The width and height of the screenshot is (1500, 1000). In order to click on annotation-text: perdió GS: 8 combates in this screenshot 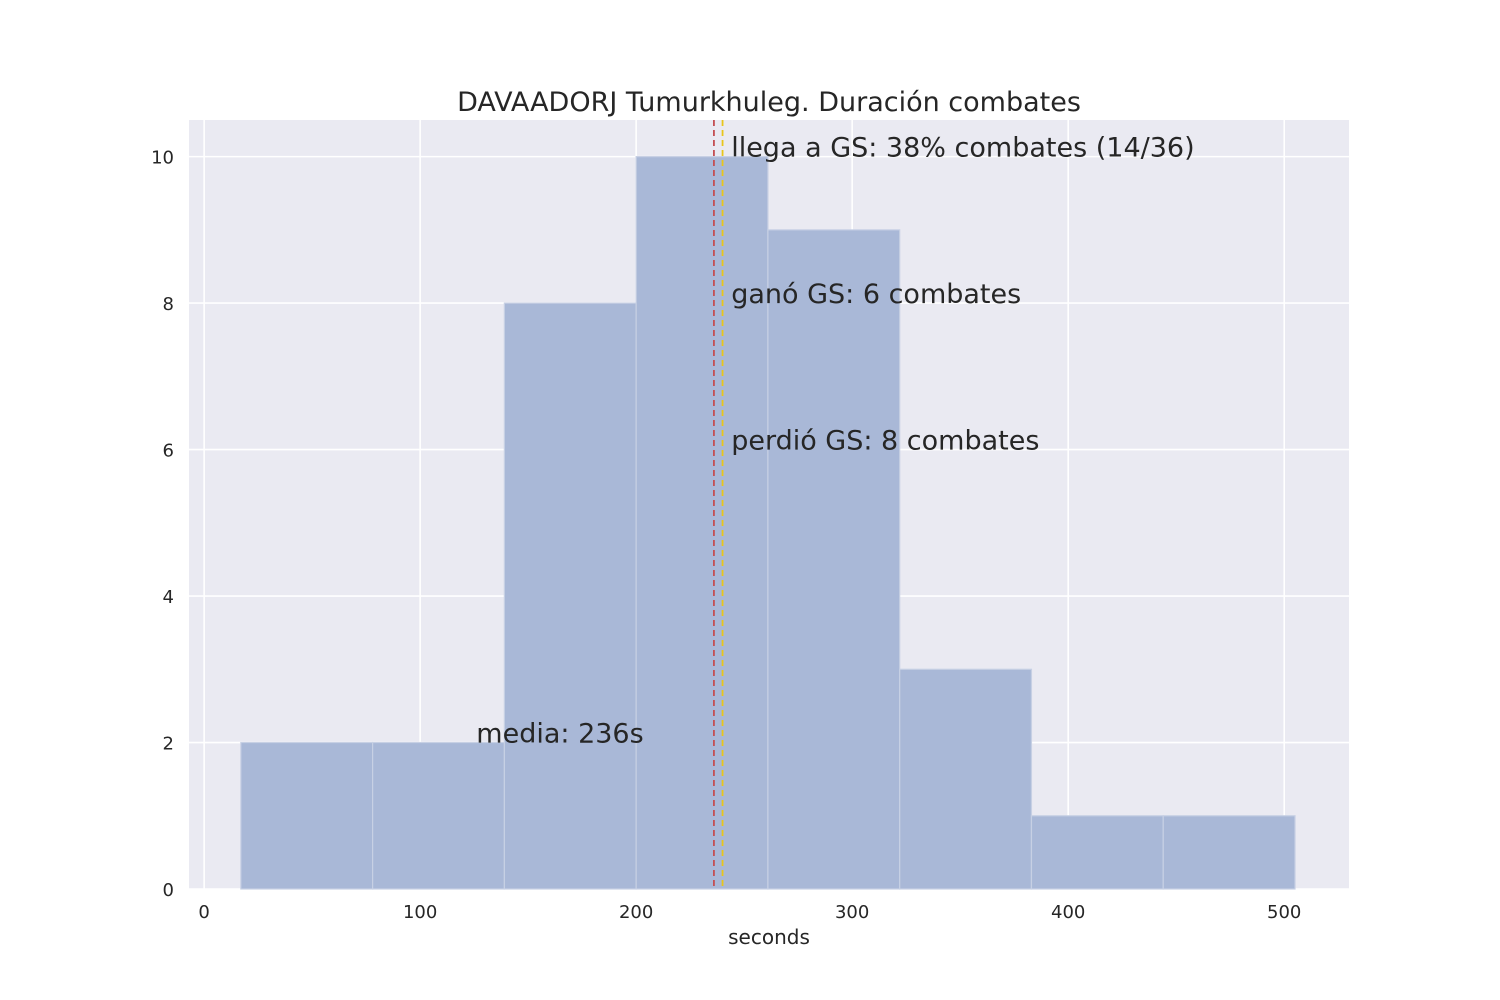, I will do `click(885, 441)`.